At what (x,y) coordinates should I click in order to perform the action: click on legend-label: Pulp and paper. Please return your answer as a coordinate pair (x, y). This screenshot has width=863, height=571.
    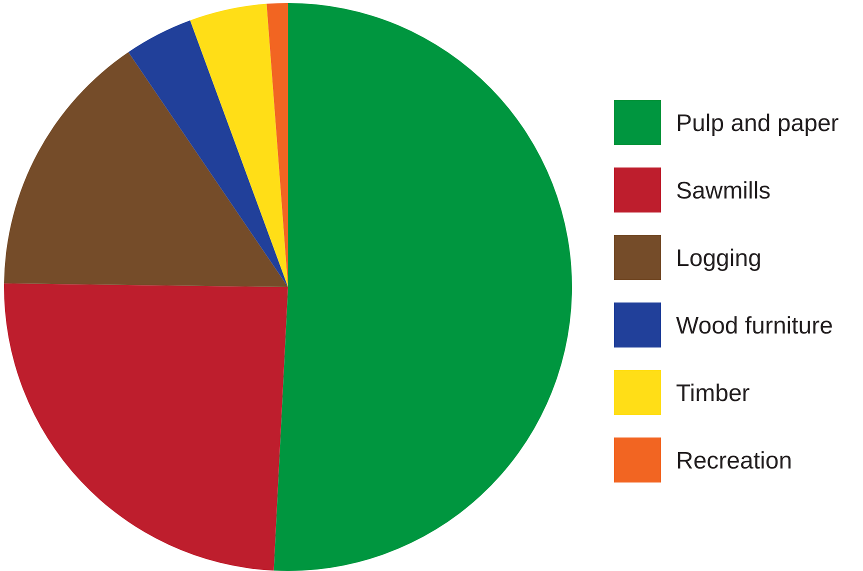
    Looking at the image, I should click on (757, 123).